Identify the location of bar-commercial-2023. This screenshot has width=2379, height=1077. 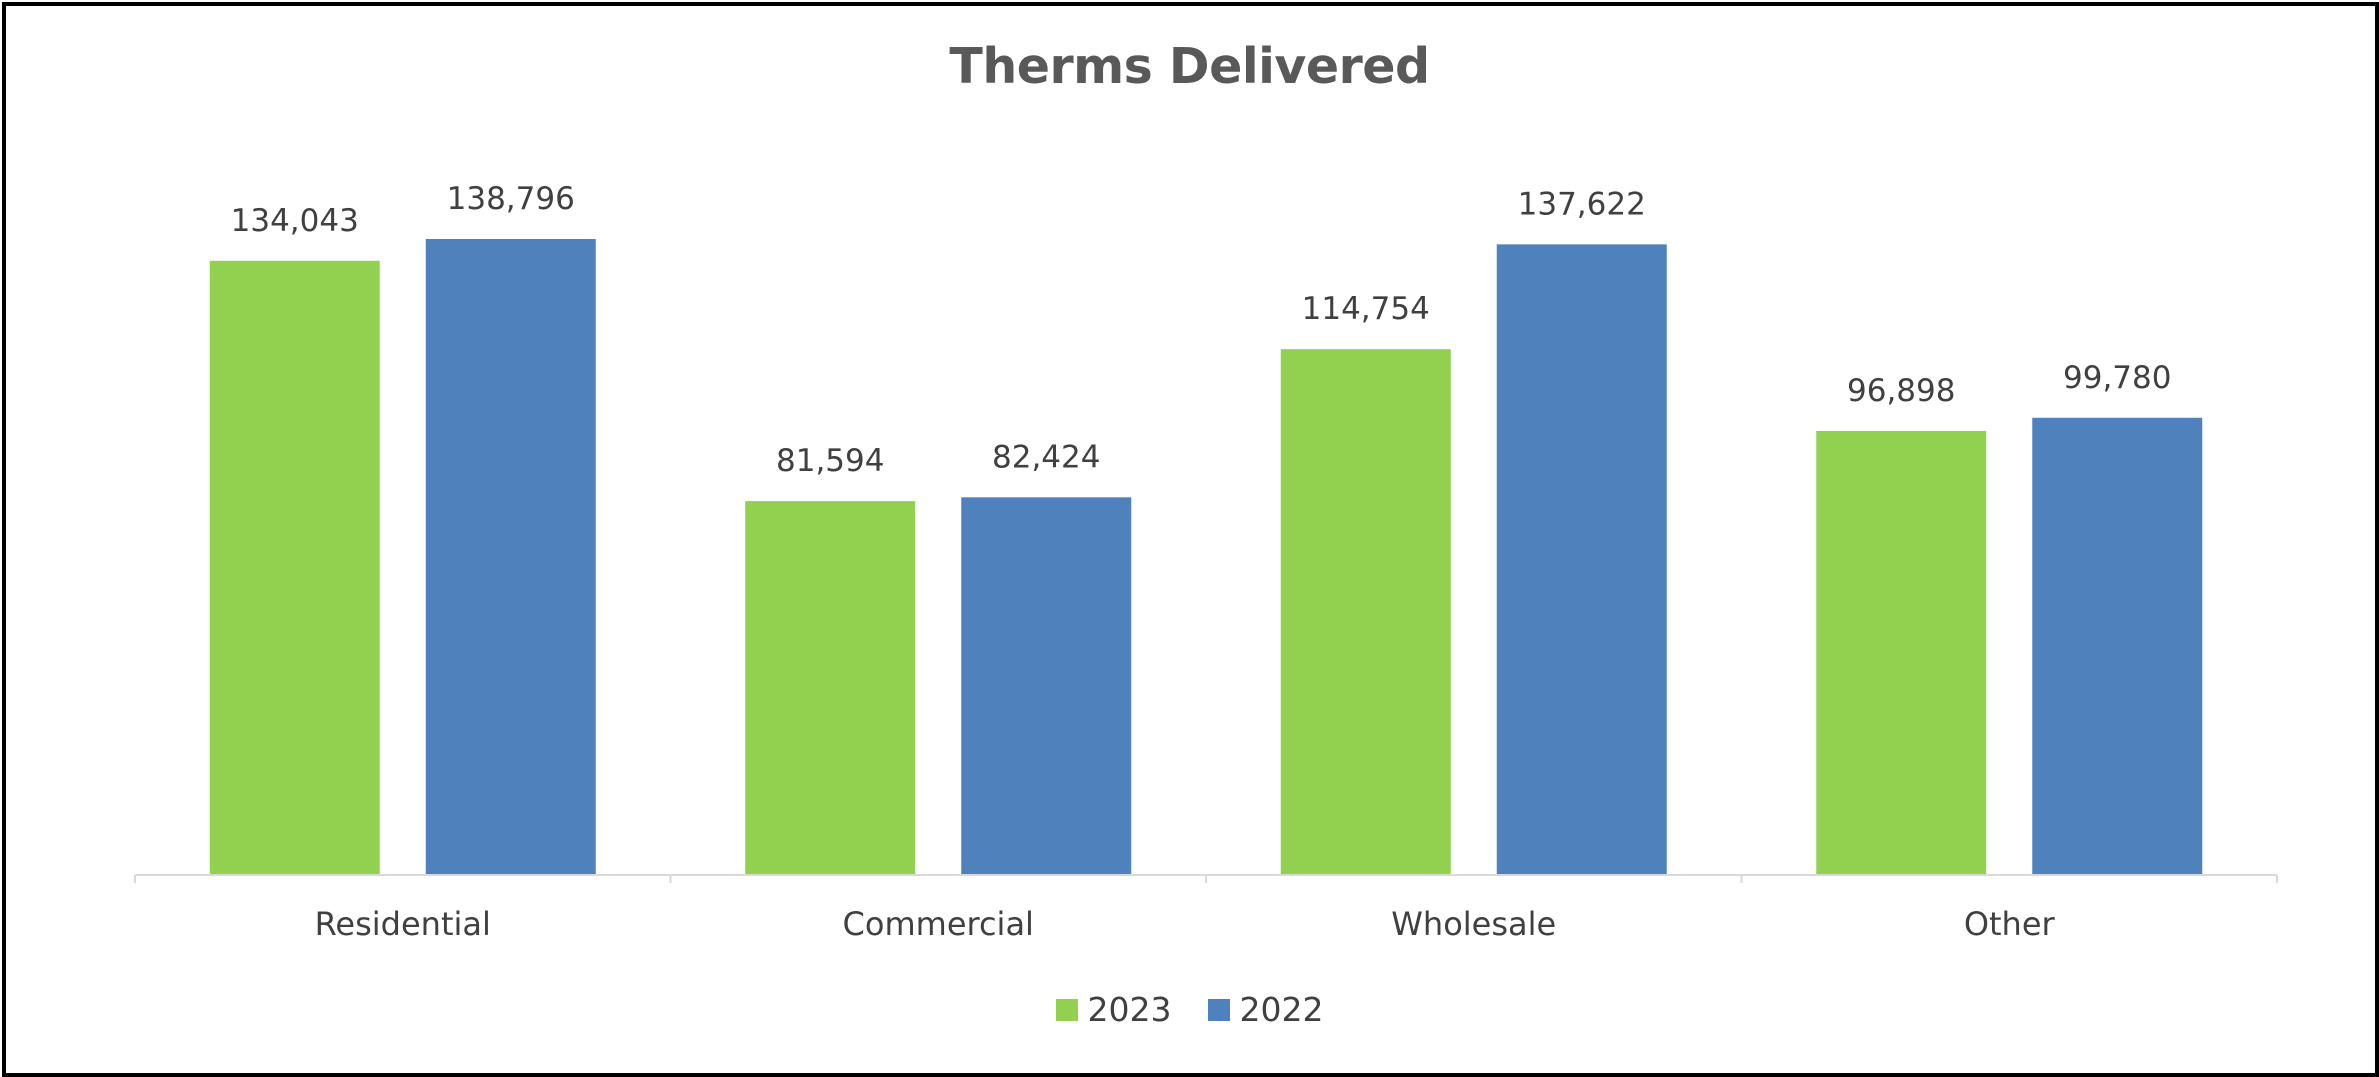
(830, 688).